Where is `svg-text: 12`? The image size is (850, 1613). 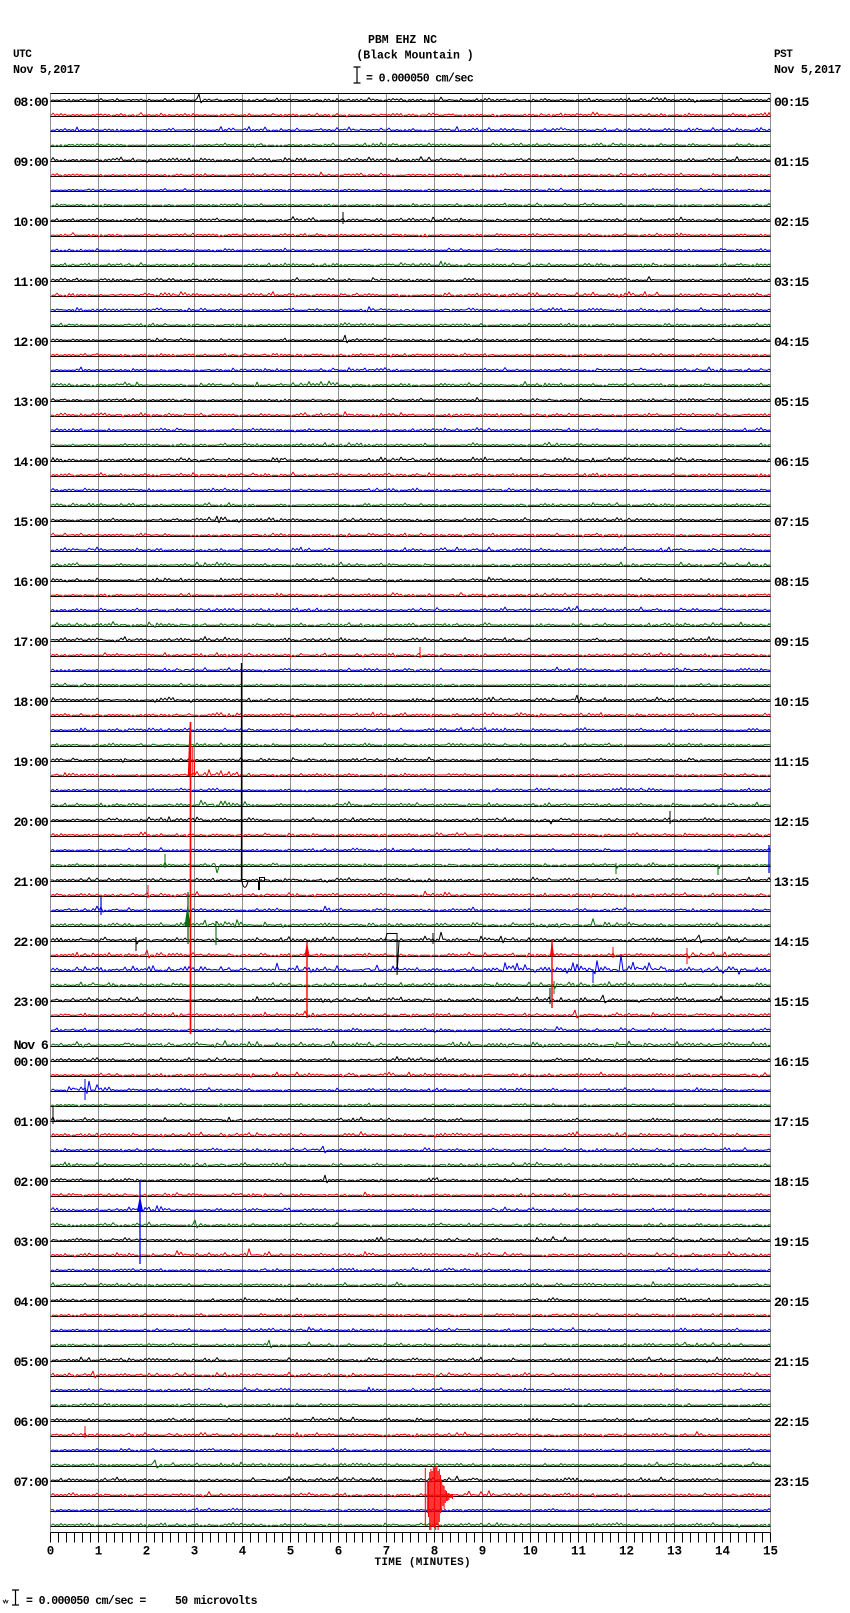
svg-text: 12 is located at coordinates (626, 1552).